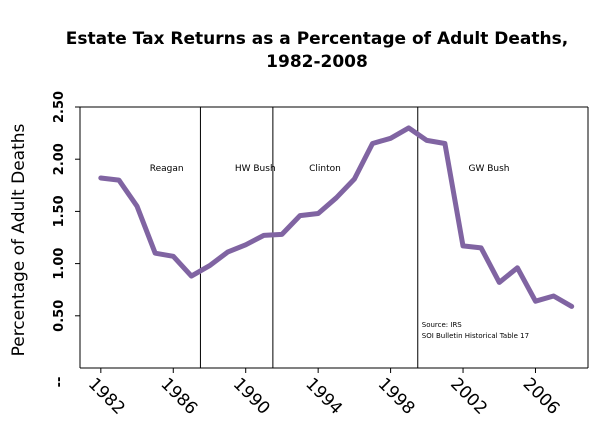  What do you see at coordinates (19, 239) in the screenshot?
I see `y-axis-title: Percentage of Adult Deaths` at bounding box center [19, 239].